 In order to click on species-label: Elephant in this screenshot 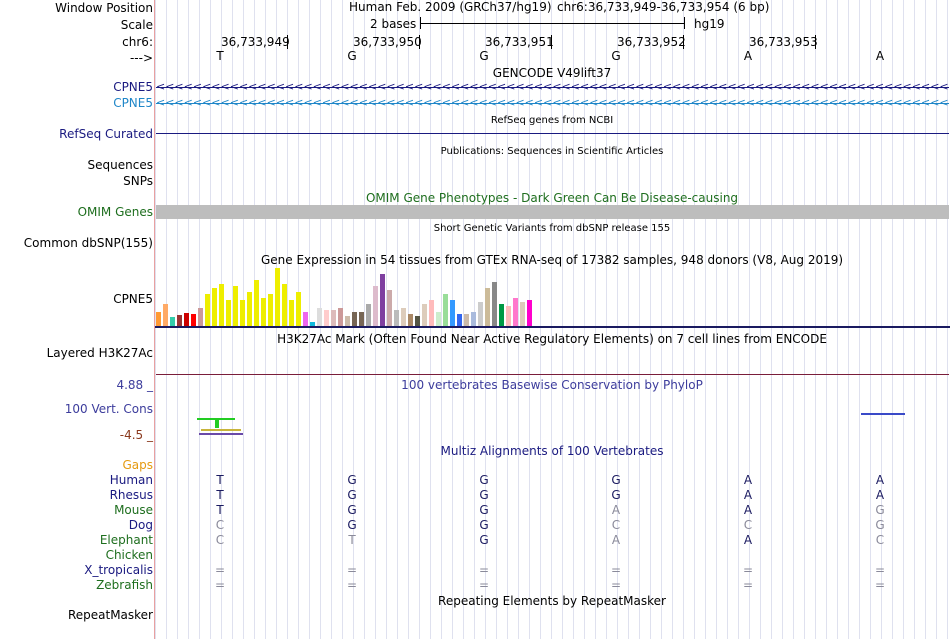, I will do `click(126, 540)`.